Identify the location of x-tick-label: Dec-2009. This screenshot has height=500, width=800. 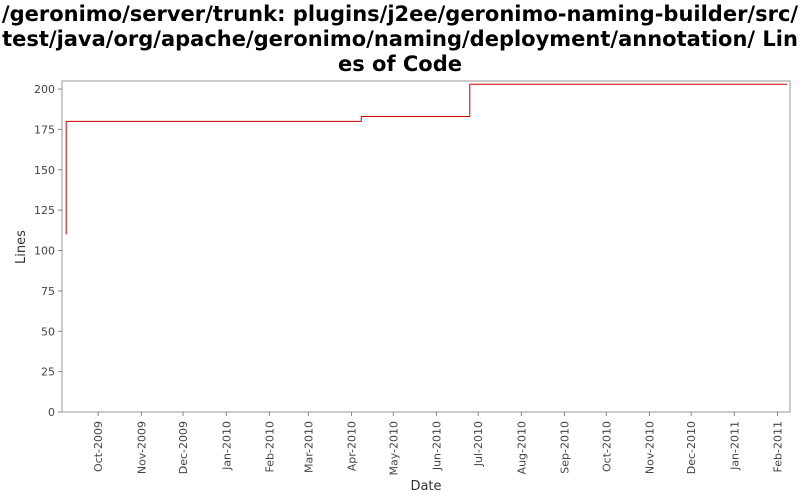
(183, 447).